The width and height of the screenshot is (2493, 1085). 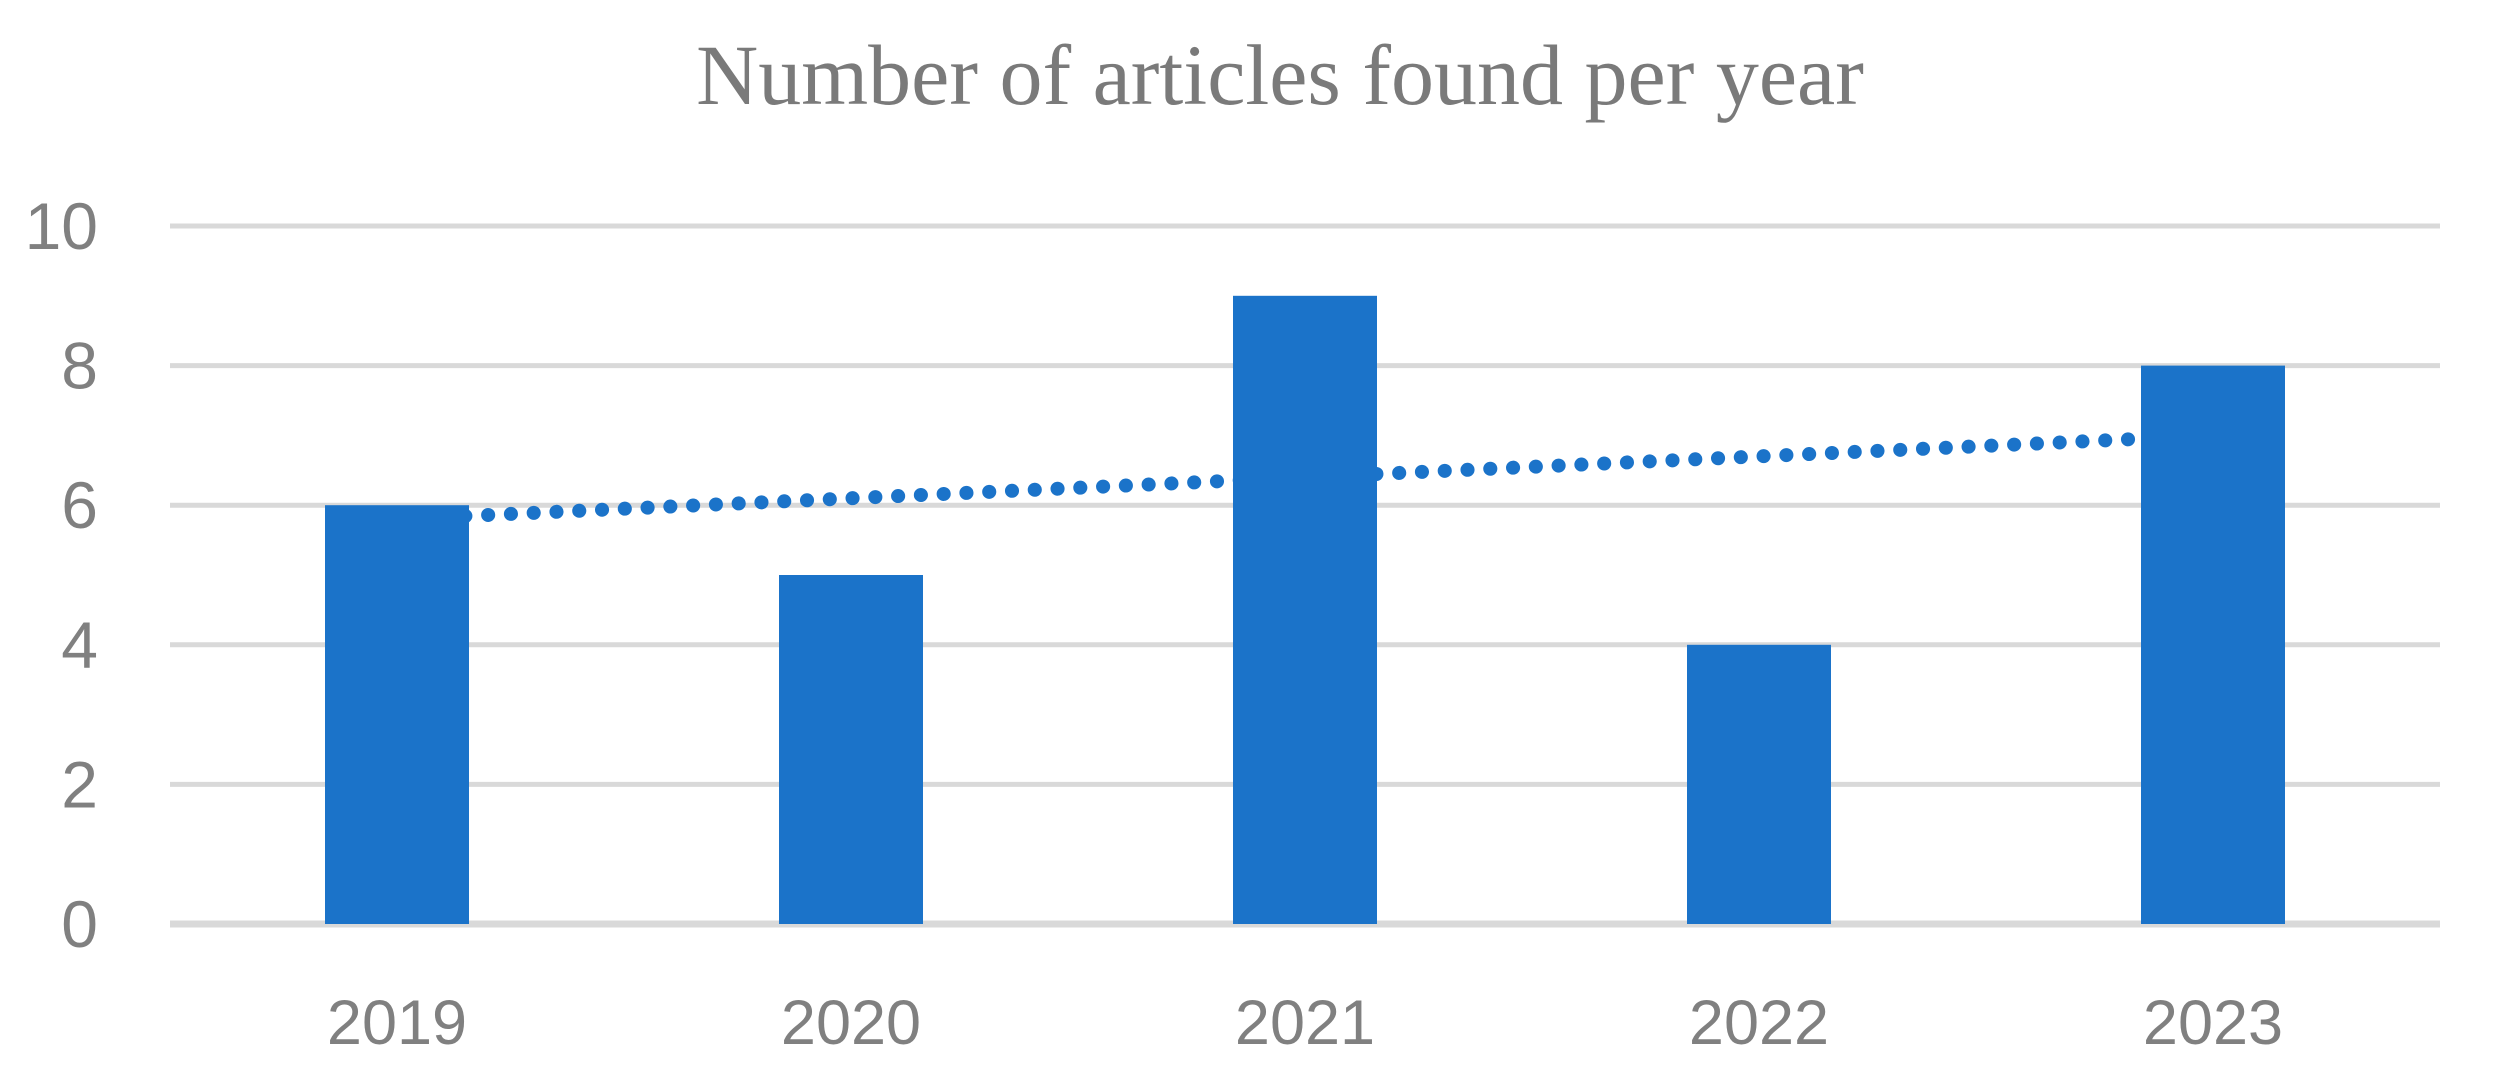 I want to click on y-axis-label-4: 4, so click(x=79, y=645).